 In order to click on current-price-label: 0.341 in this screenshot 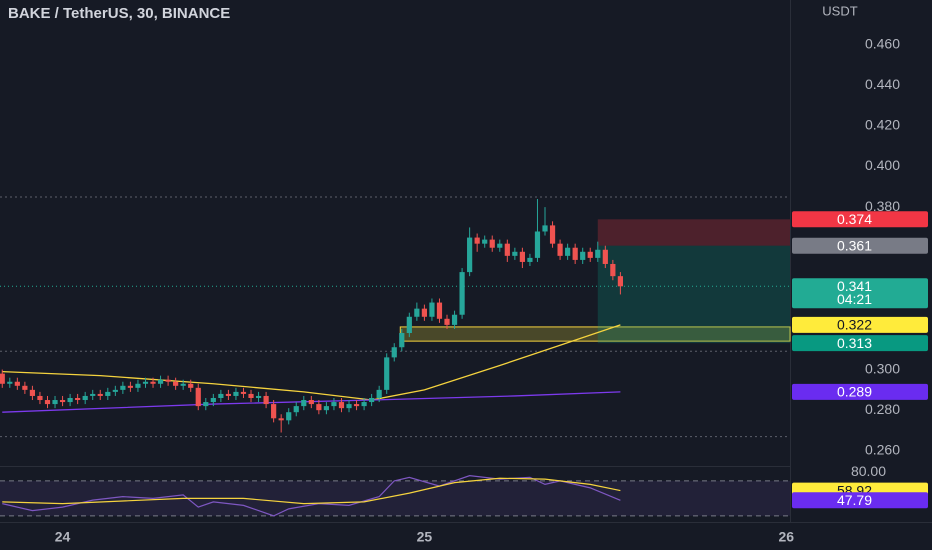, I will do `click(854, 286)`.